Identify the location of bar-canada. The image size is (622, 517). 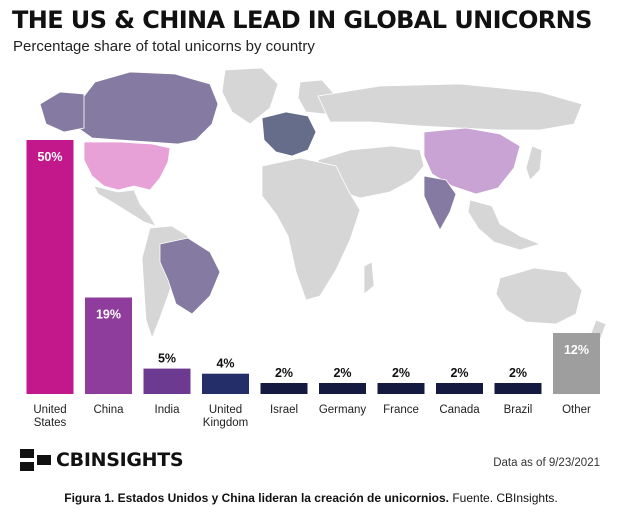
(459, 388).